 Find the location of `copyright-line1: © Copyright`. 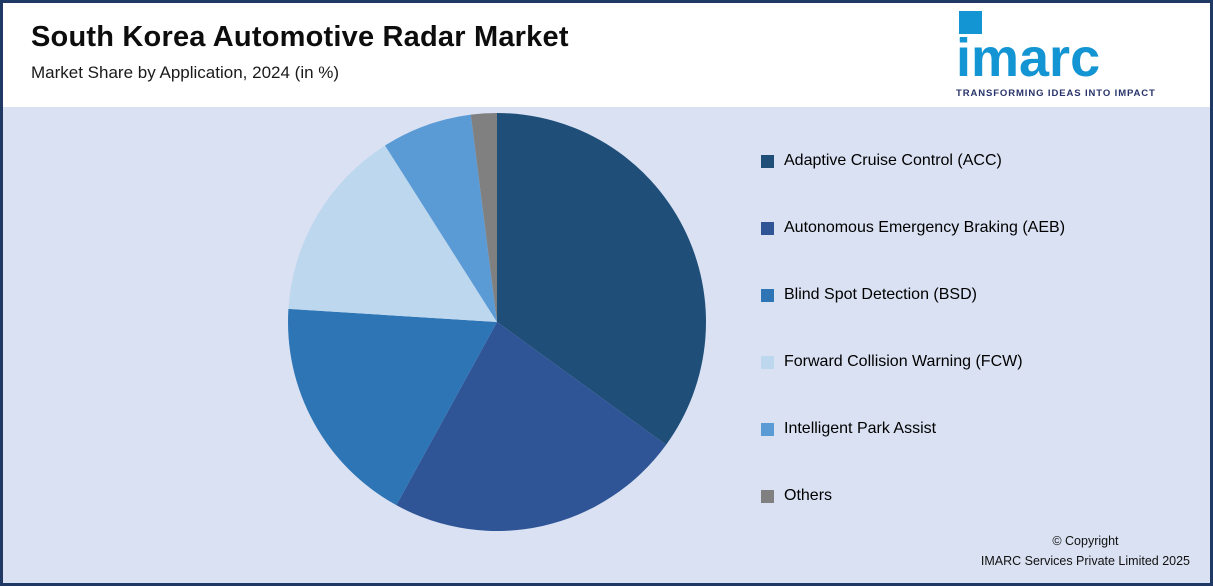

copyright-line1: © Copyright is located at coordinates (1085, 541).